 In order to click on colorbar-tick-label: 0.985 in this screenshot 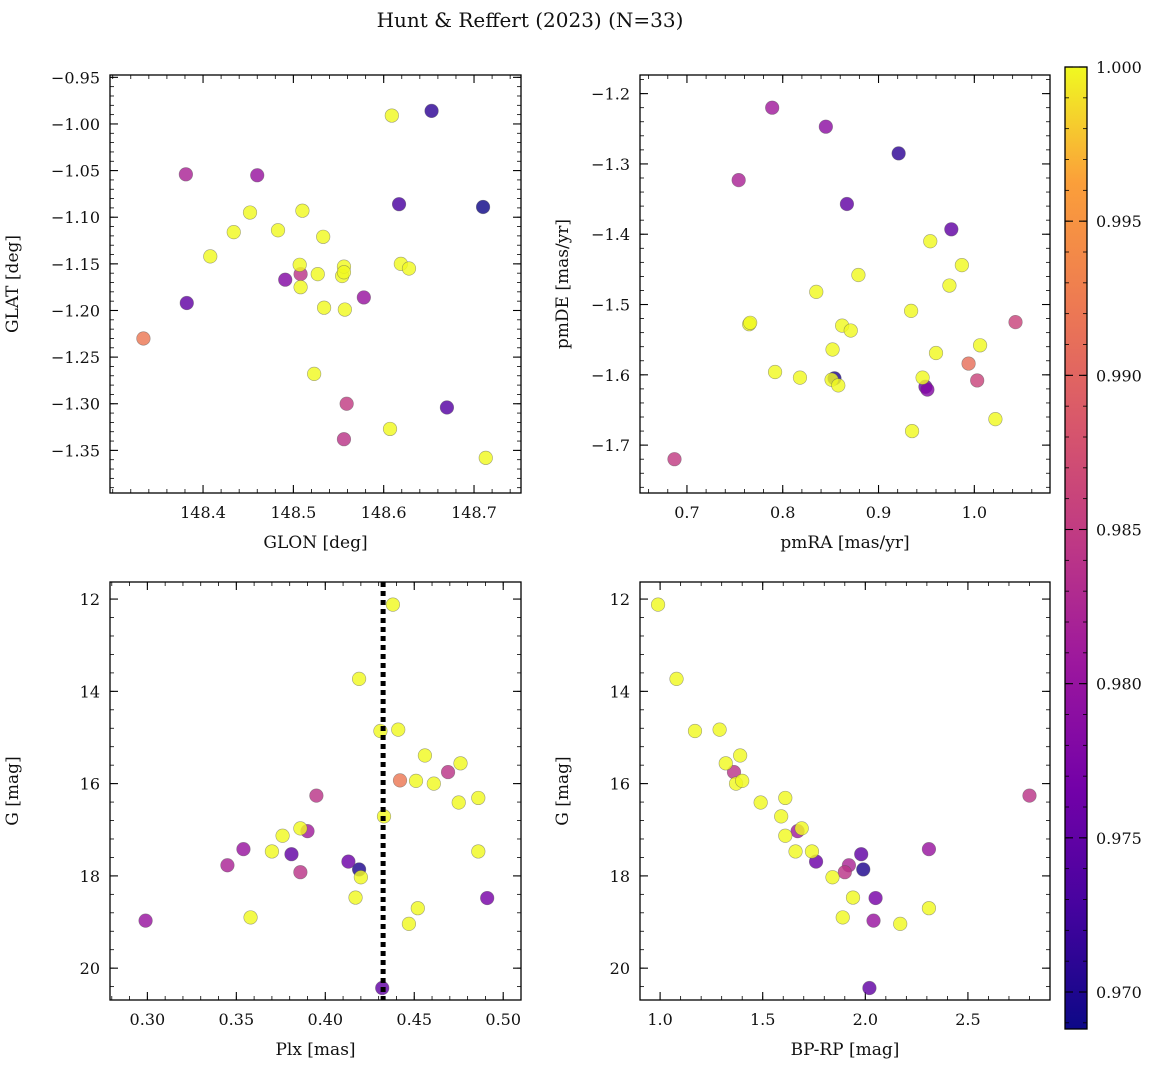, I will do `click(1119, 530)`.